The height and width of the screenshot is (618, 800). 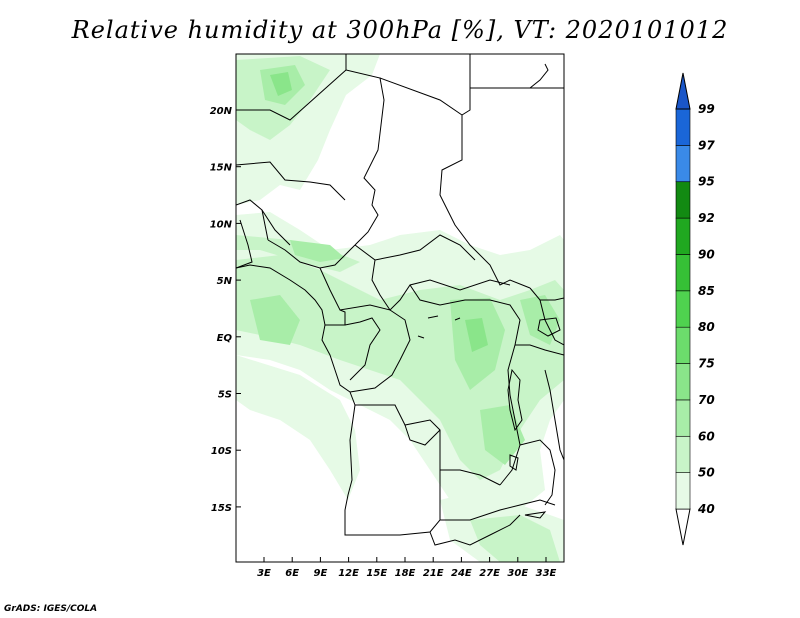 What do you see at coordinates (546, 573) in the screenshot?
I see `lon-tick-label: 33E` at bounding box center [546, 573].